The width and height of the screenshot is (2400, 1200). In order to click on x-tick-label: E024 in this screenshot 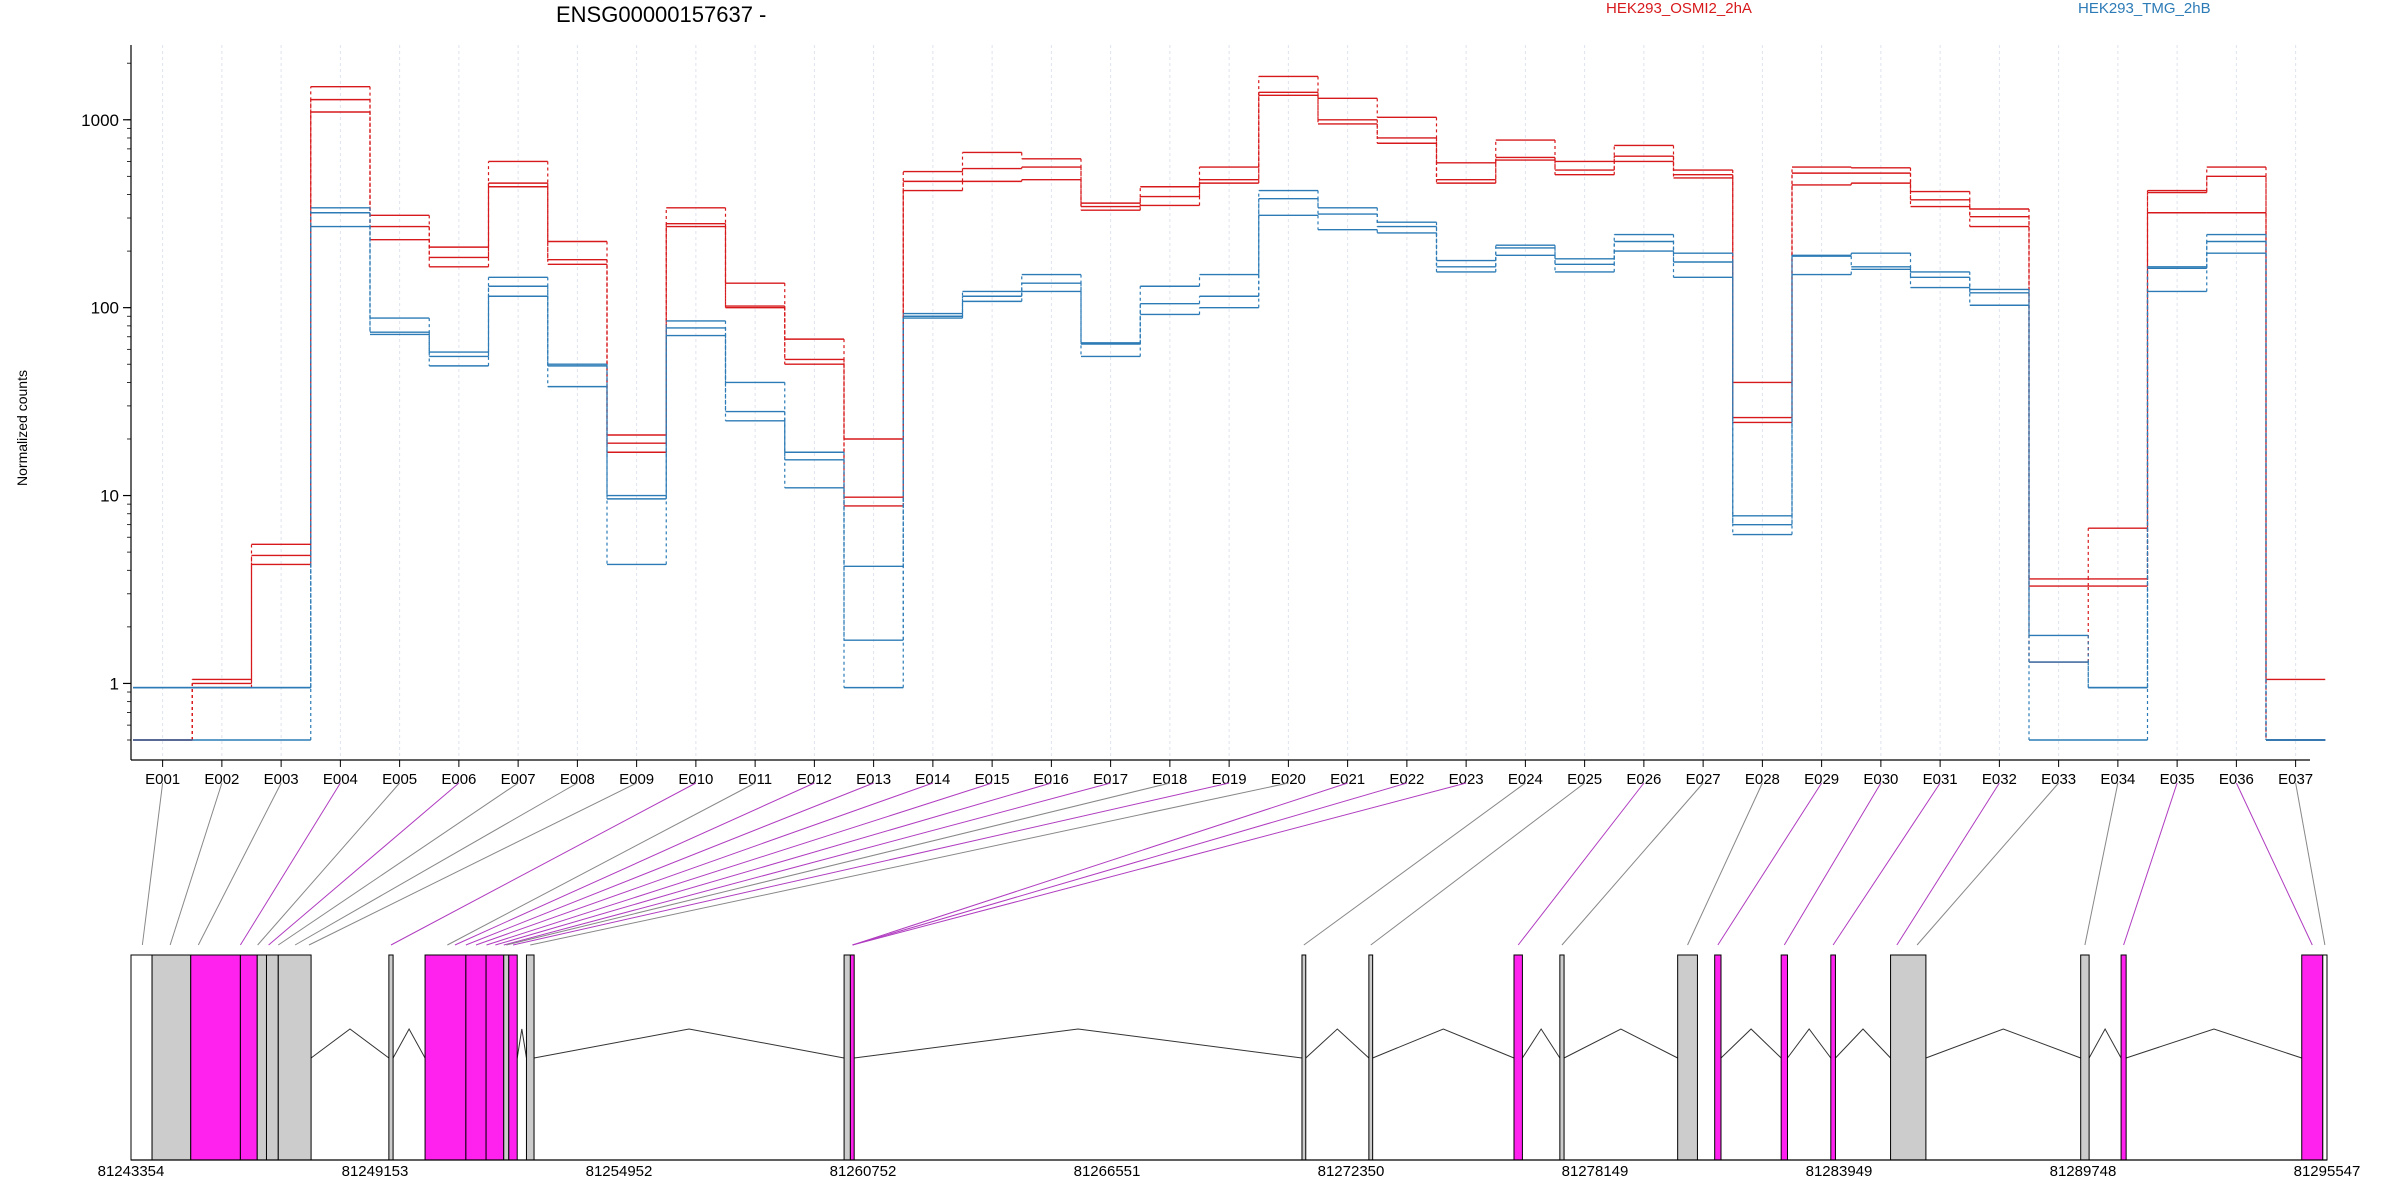, I will do `click(1525, 779)`.